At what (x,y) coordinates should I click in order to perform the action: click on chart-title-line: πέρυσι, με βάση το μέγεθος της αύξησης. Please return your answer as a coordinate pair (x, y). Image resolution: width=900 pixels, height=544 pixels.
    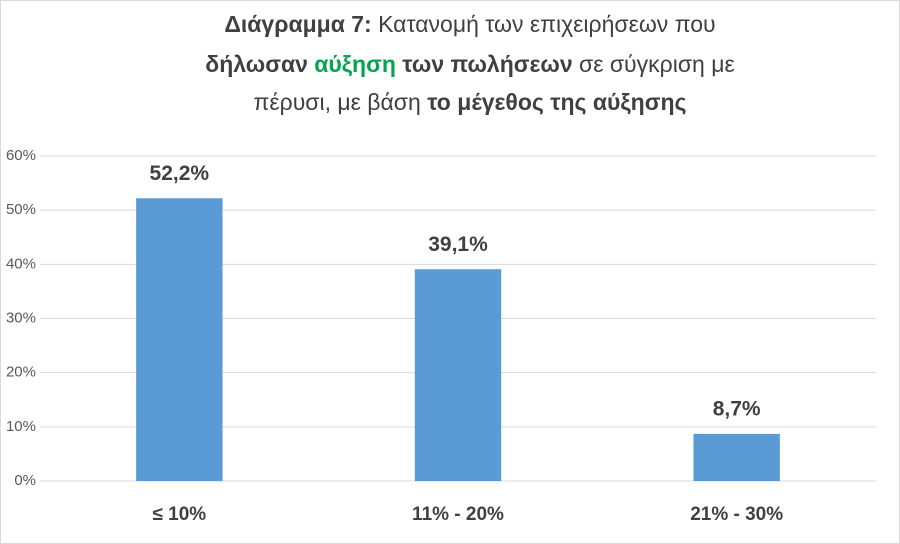
    Looking at the image, I should click on (470, 102).